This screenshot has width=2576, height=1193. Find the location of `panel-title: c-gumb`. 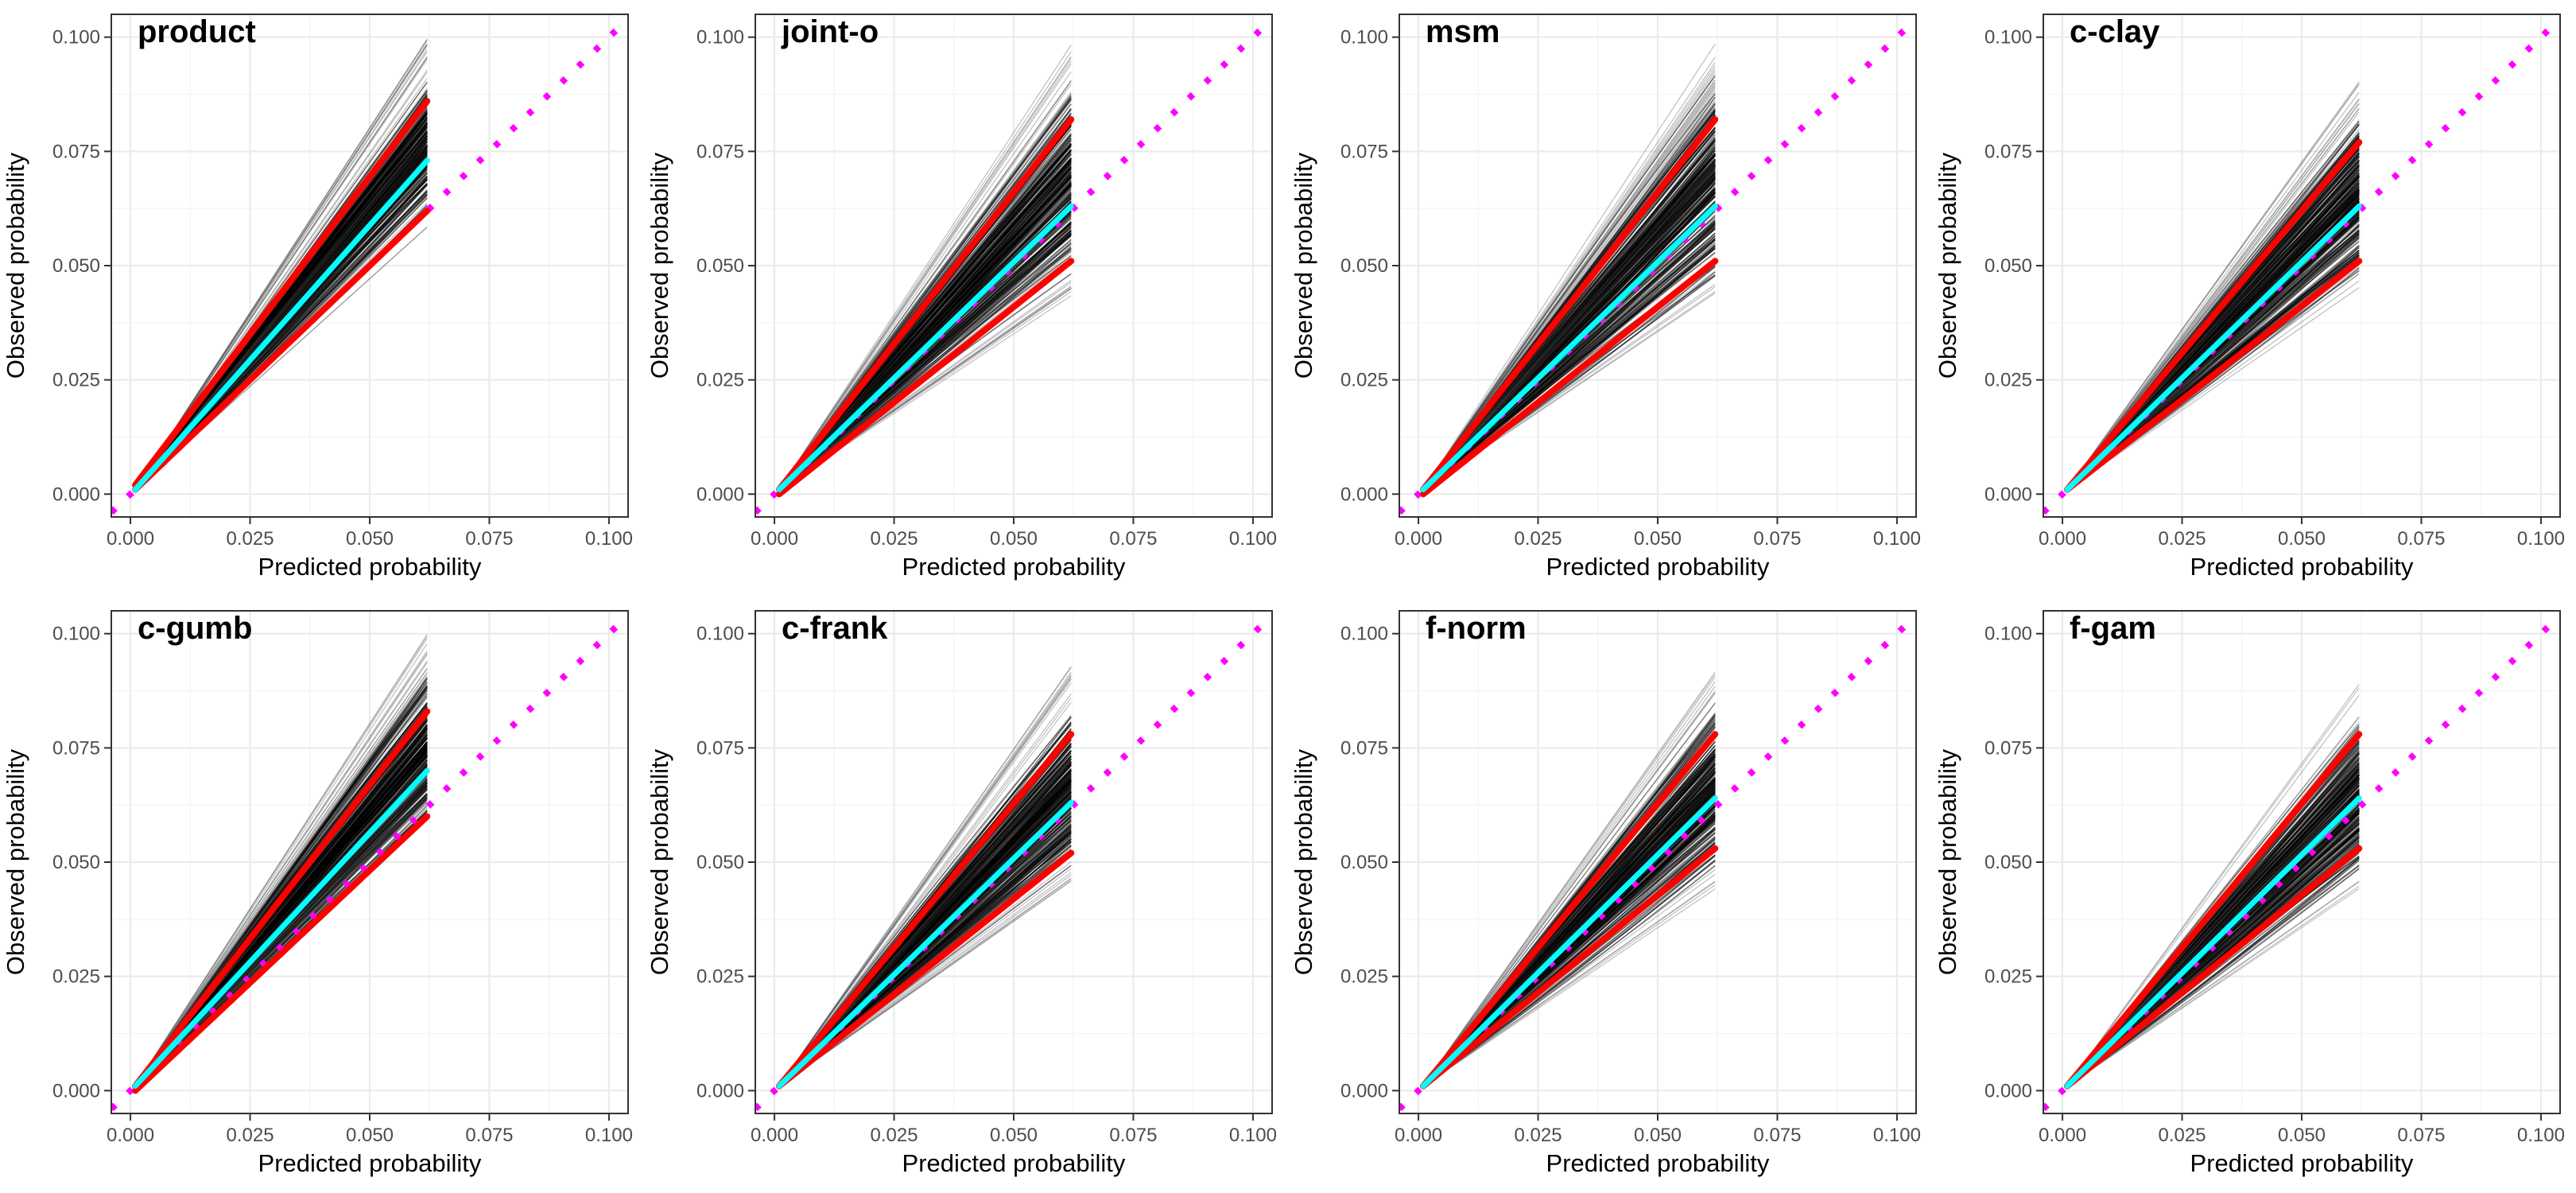

panel-title: c-gumb is located at coordinates (195, 628).